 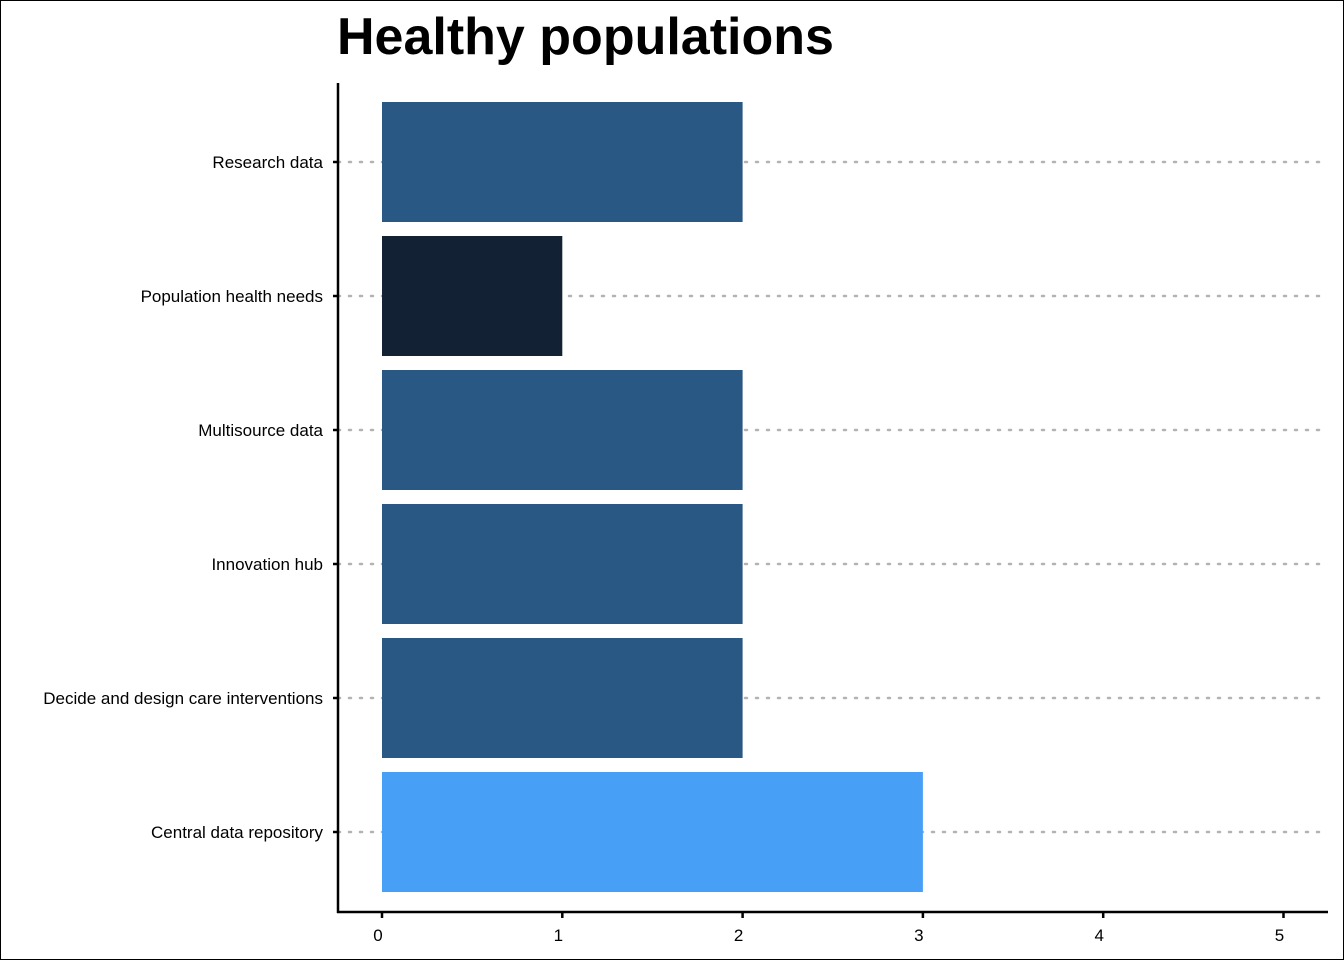 What do you see at coordinates (232, 296) in the screenshot?
I see `y-tick-label: Population health needs` at bounding box center [232, 296].